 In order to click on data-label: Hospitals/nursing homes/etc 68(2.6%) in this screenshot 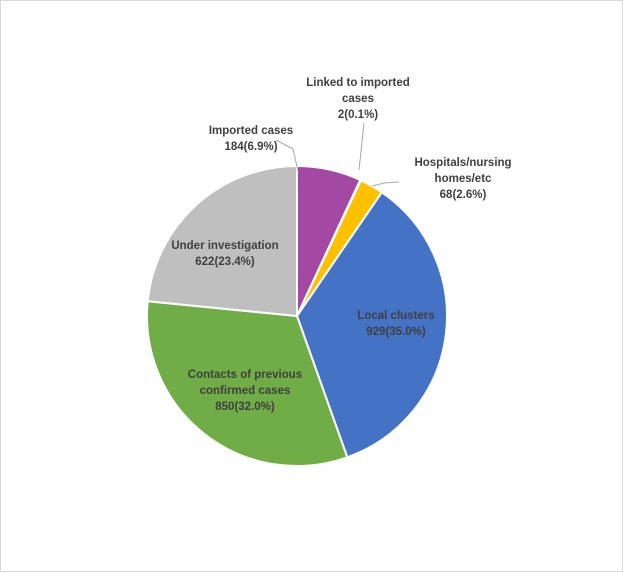, I will do `click(462, 179)`.